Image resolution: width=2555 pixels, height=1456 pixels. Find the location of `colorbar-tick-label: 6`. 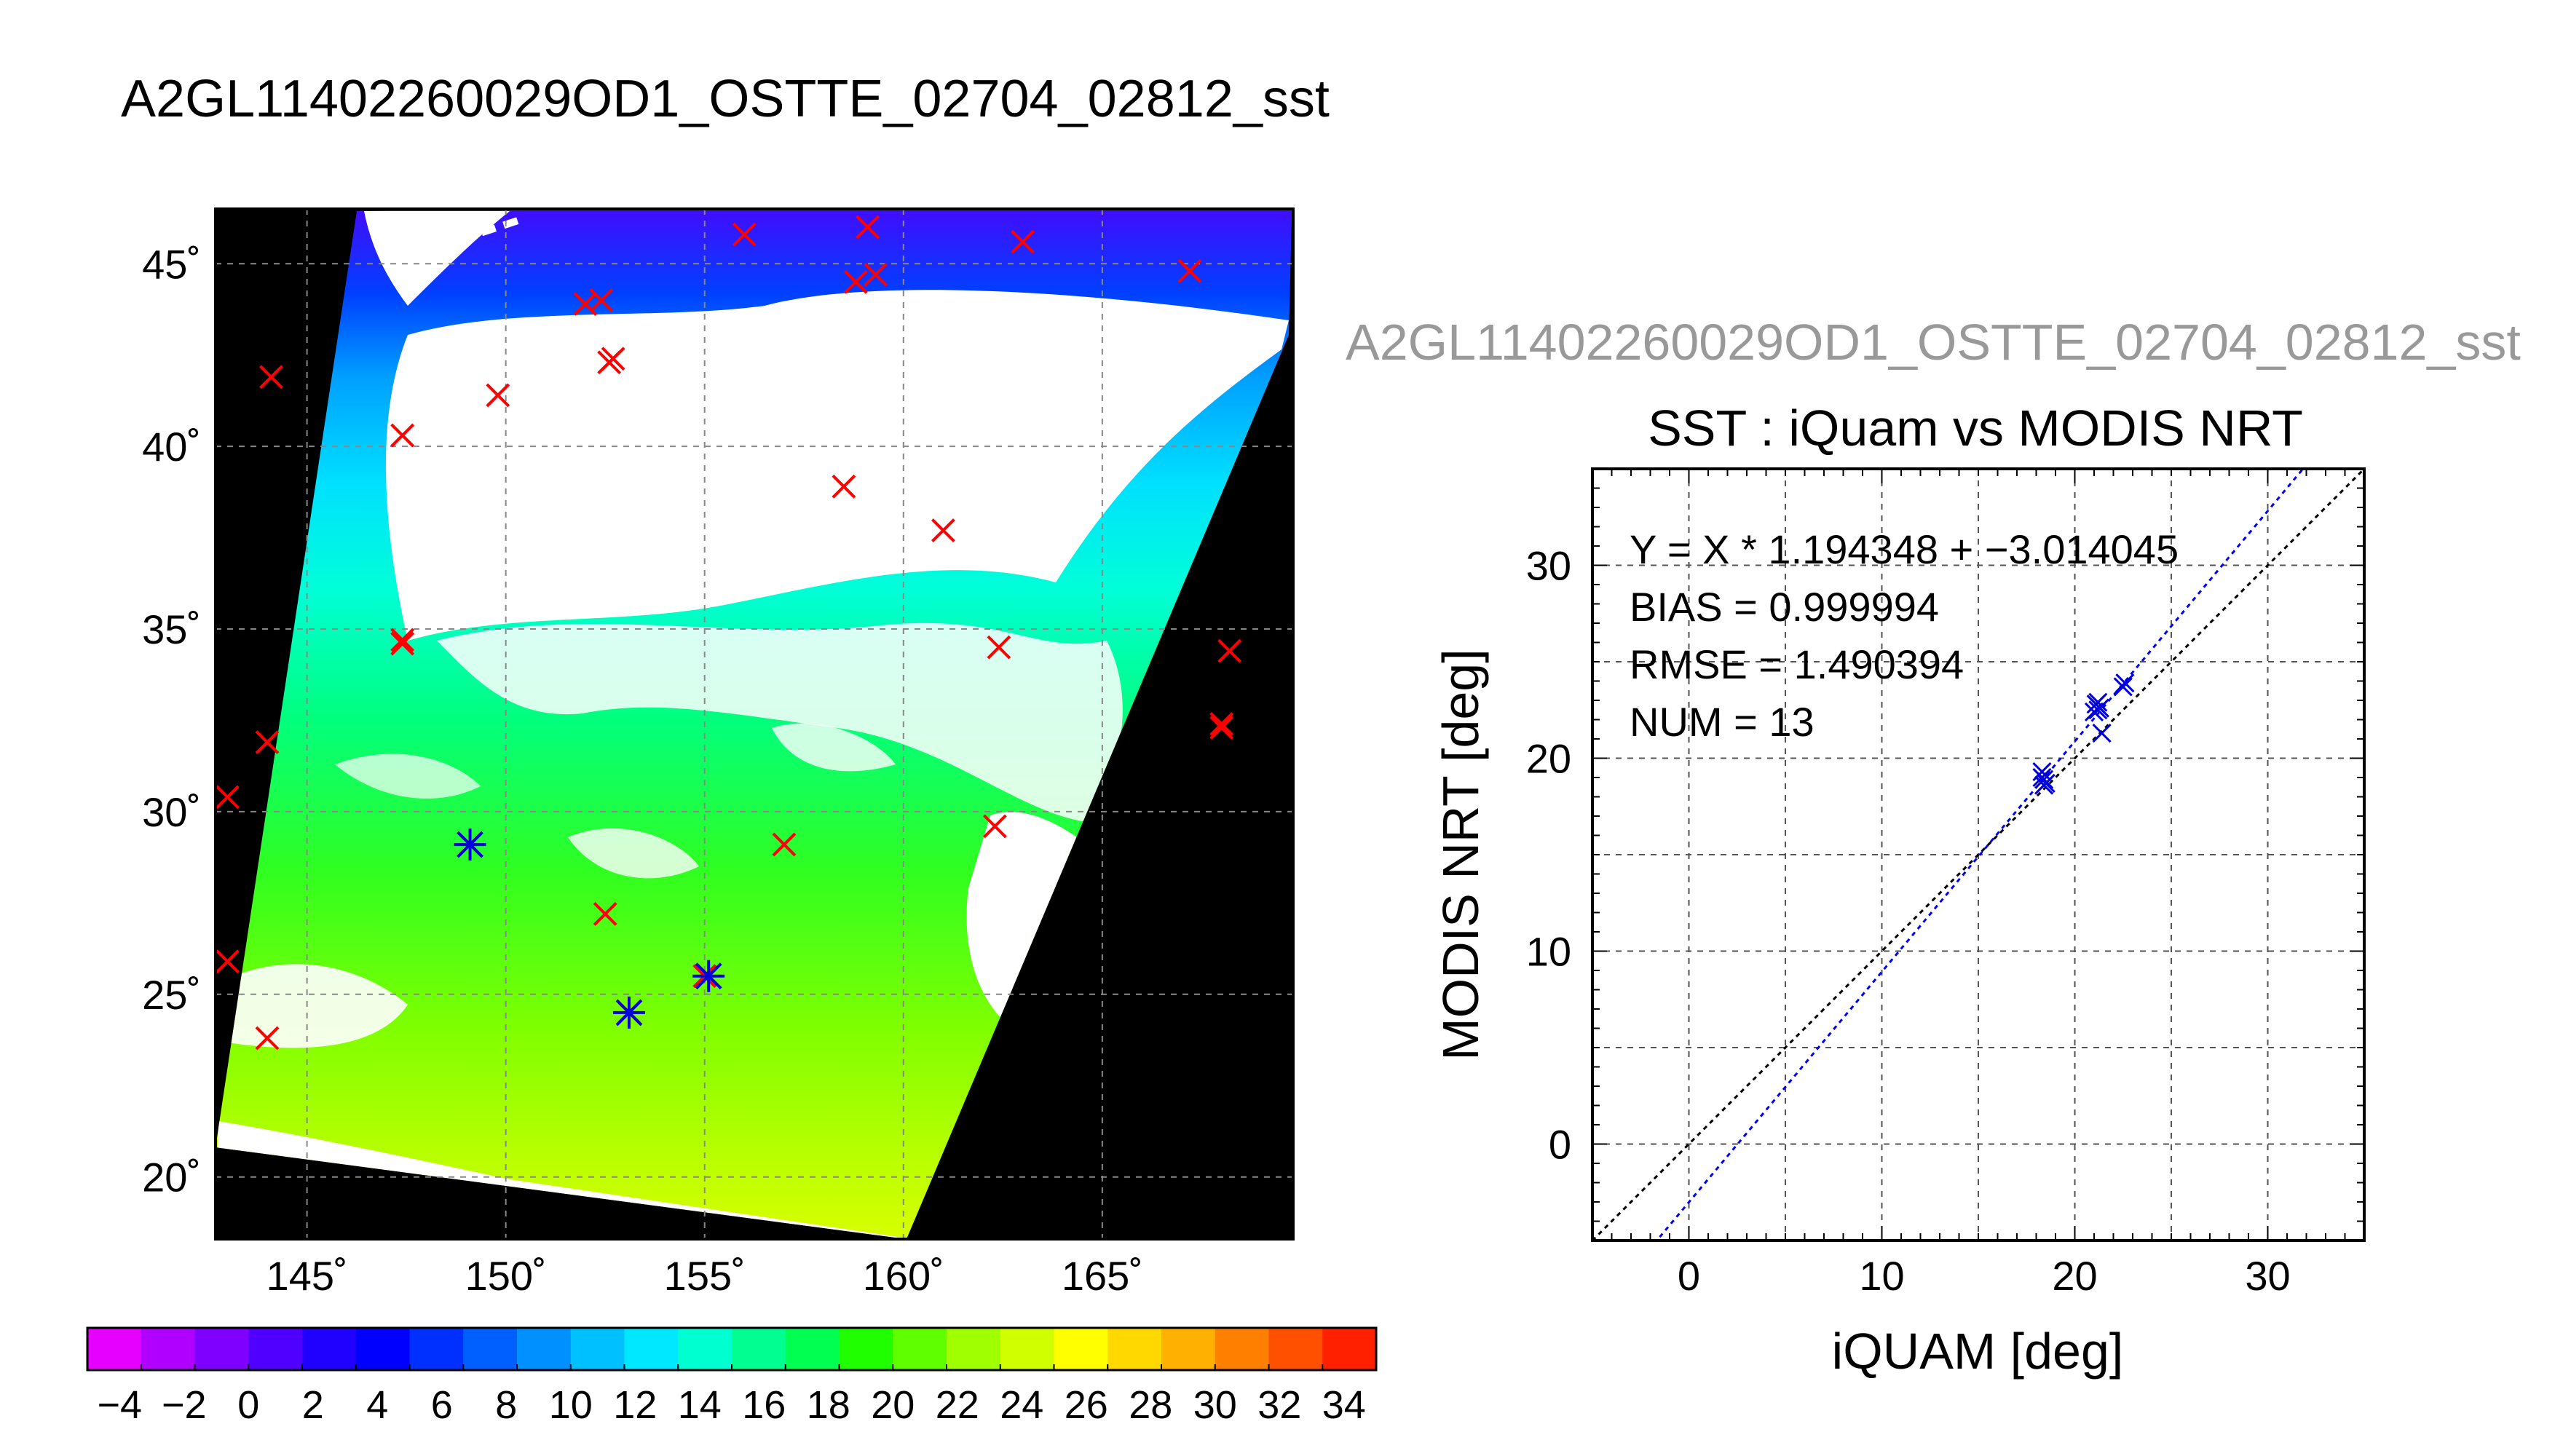

colorbar-tick-label: 6 is located at coordinates (442, 1405).